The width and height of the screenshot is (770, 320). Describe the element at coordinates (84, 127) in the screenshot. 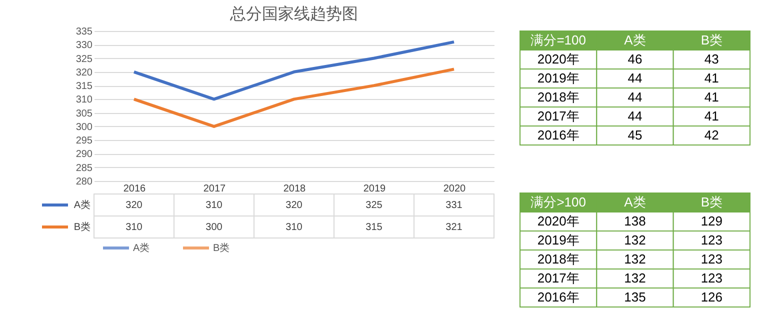

I see `y-tick-label: 300` at that location.